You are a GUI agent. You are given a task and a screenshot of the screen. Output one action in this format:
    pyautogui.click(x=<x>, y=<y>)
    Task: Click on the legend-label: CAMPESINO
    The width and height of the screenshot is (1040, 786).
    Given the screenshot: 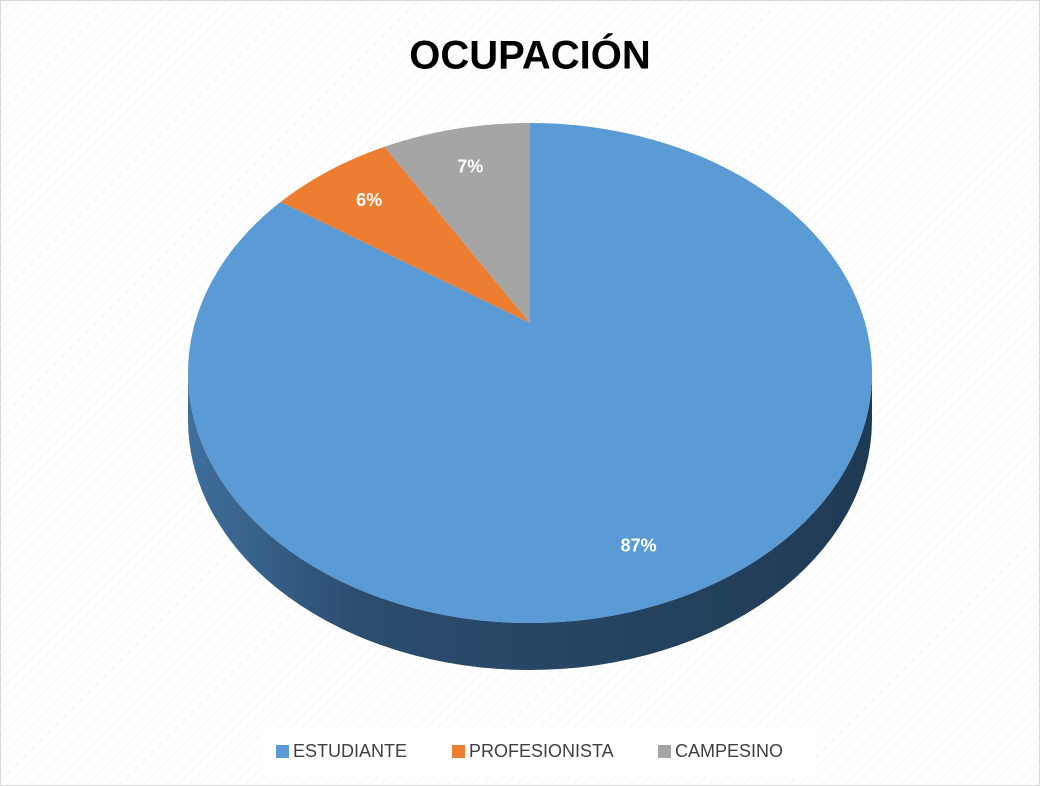 What is the action you would take?
    pyautogui.click(x=729, y=751)
    